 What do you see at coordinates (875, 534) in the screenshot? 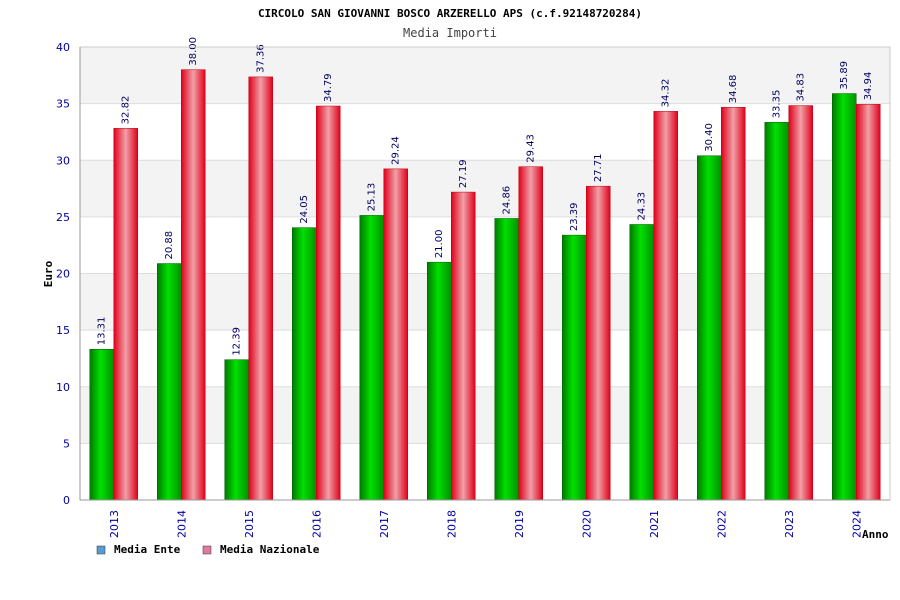
I see `x-axis-label: Anno` at bounding box center [875, 534].